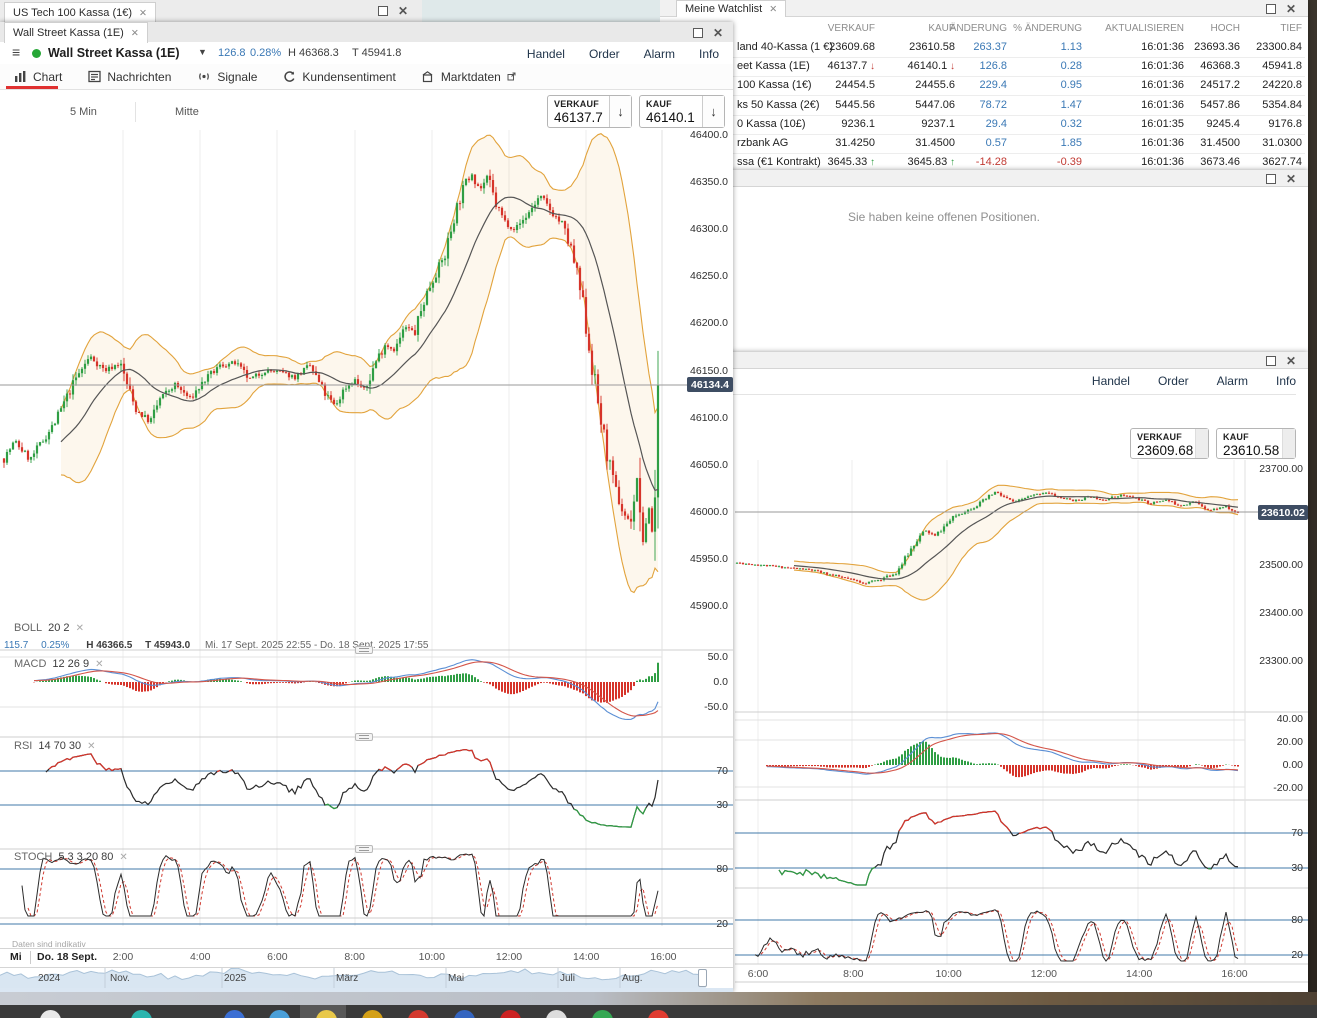 The image size is (1317, 1018). Describe the element at coordinates (722, 805) in the screenshot. I see `axis-label: 30` at that location.